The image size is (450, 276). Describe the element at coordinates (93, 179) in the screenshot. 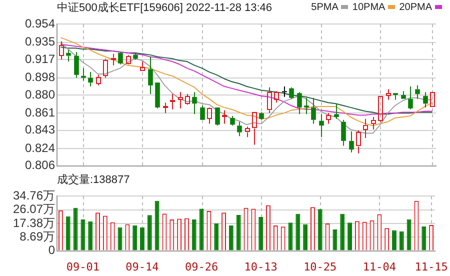

I see `chart-title: 成交量:138877` at that location.